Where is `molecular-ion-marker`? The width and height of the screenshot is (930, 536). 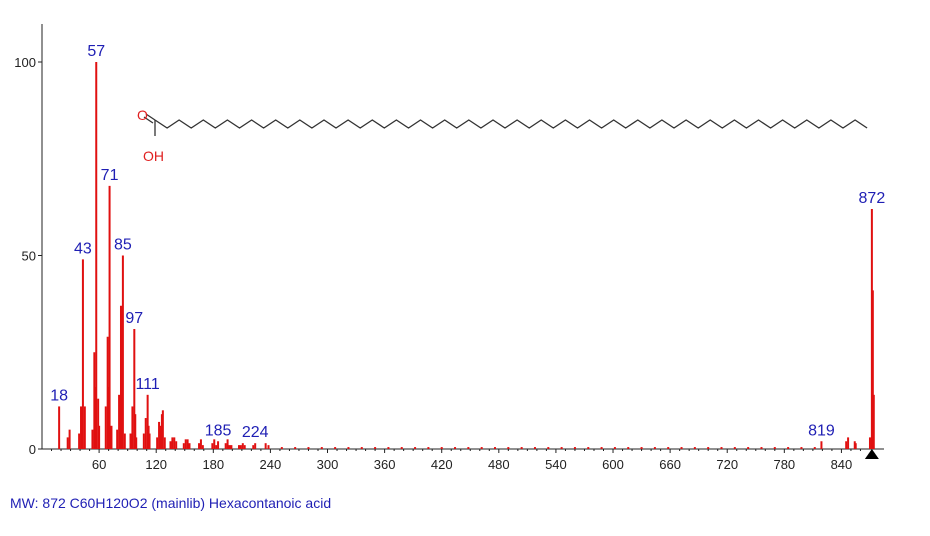 molecular-ion-marker is located at coordinates (871, 454).